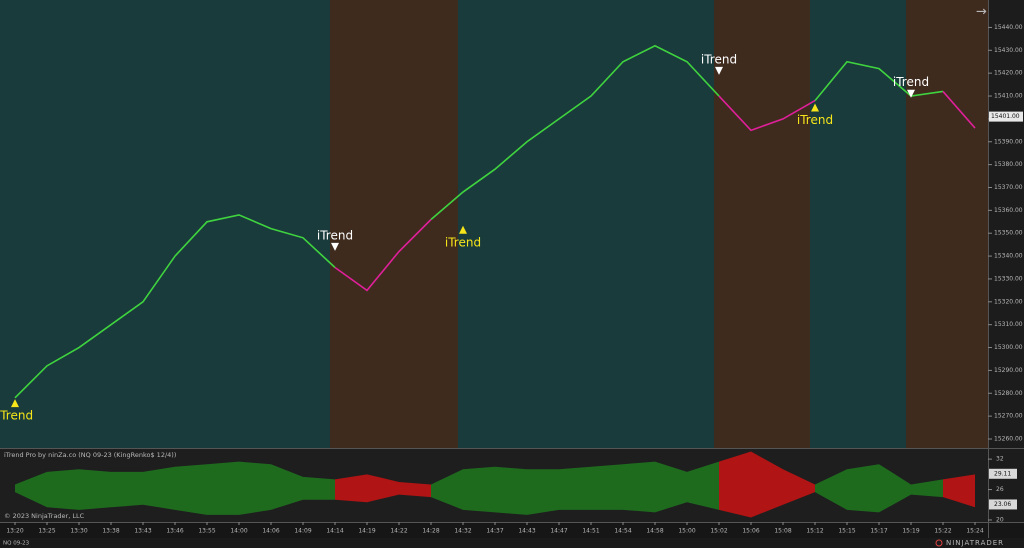 Image resolution: width=1024 pixels, height=548 pixels. Describe the element at coordinates (1008, 278) in the screenshot. I see `y-tick-label: 15330.00` at that location.